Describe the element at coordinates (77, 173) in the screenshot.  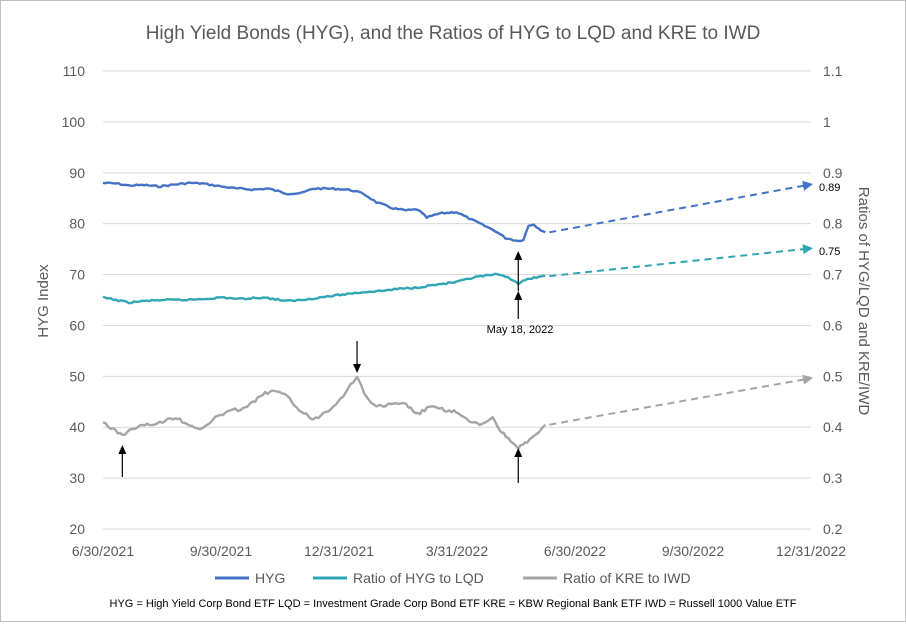
I see `y-left-tick-label: 90` at that location.